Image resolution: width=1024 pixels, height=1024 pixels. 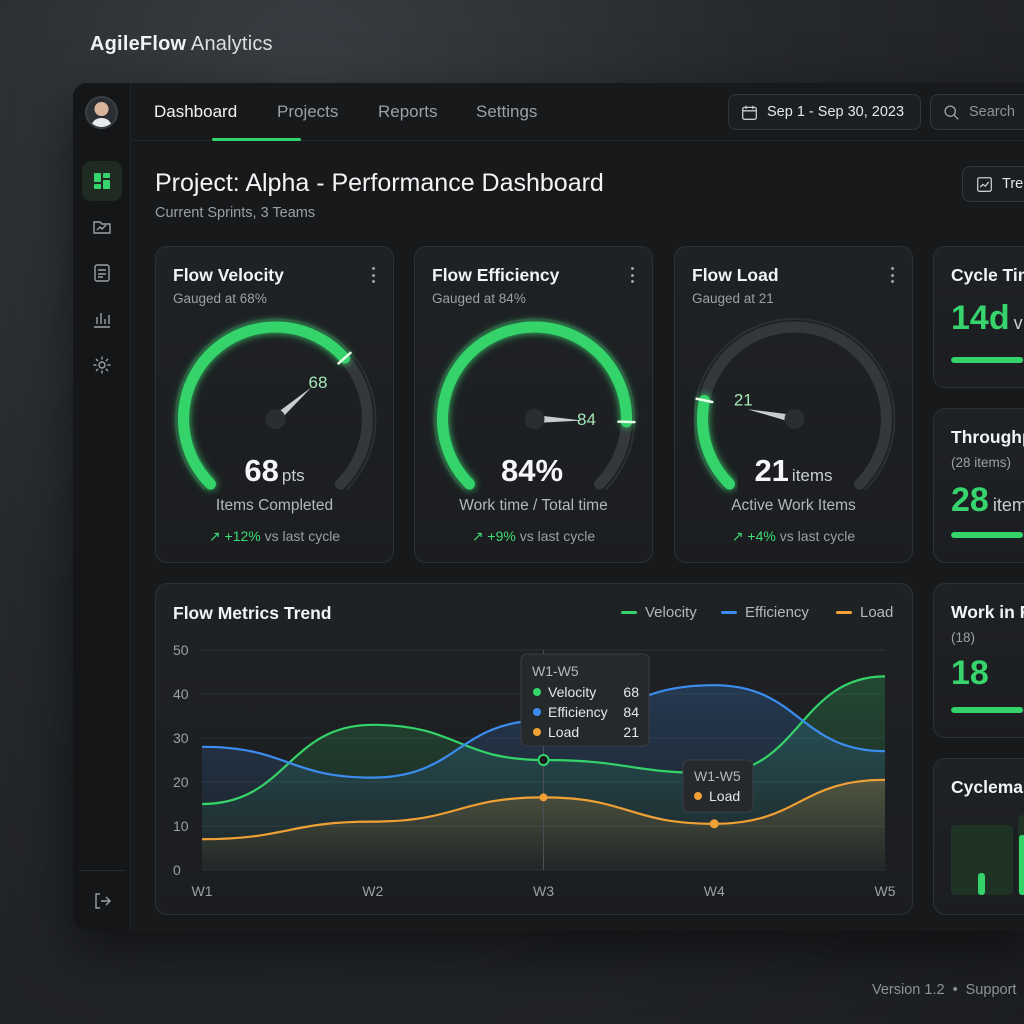 What do you see at coordinates (228, 275) in the screenshot?
I see `gauge-title: Flow Velocity` at bounding box center [228, 275].